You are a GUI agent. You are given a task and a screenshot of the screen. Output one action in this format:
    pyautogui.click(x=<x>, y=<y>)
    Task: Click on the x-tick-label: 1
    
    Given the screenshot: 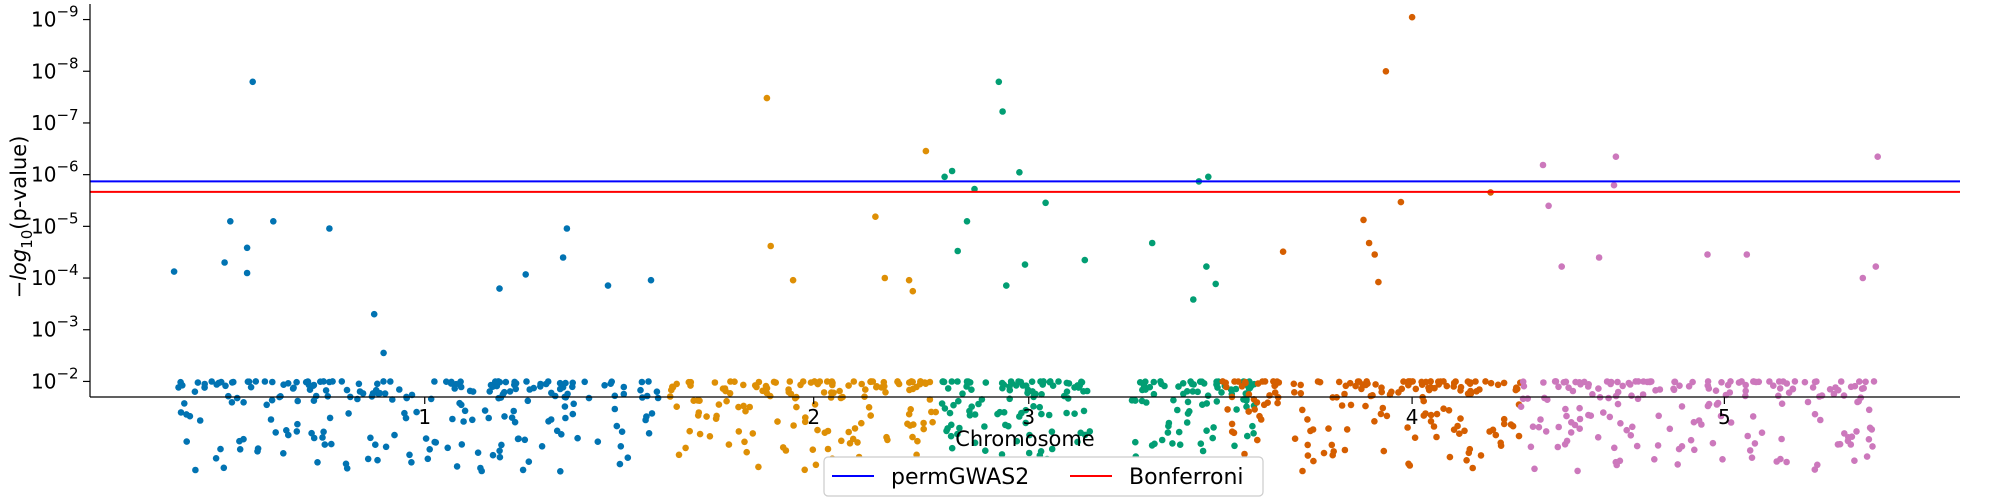 What is the action you would take?
    pyautogui.click(x=424, y=417)
    